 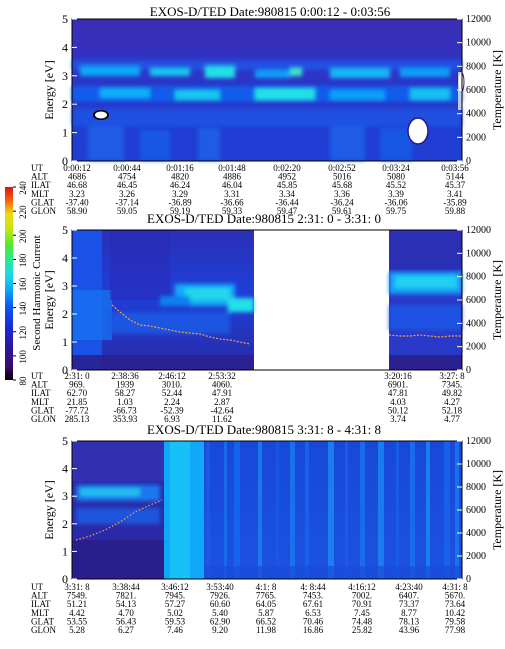 I want to click on table-cell: 78.13, so click(x=409, y=621).